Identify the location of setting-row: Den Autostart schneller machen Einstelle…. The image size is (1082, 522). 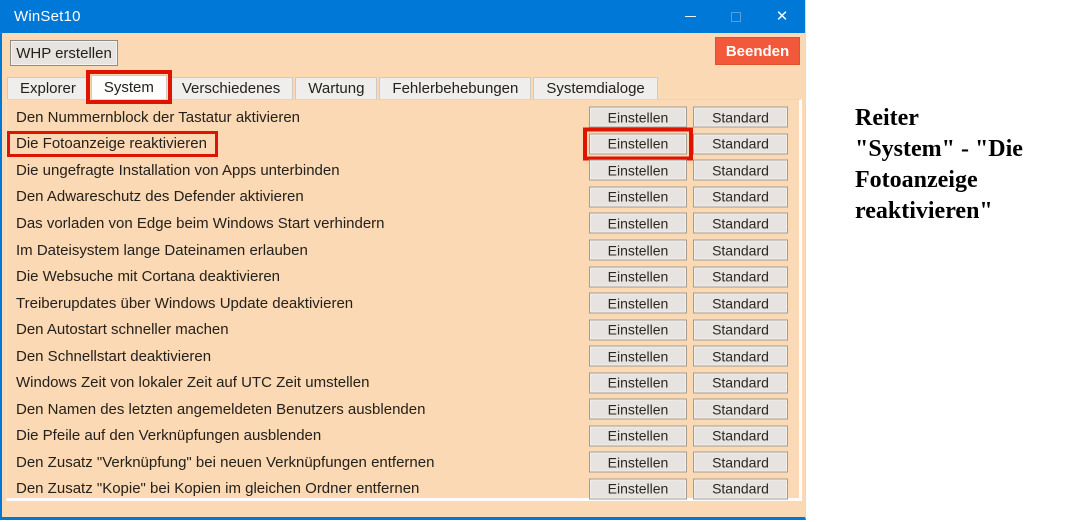
(403, 329).